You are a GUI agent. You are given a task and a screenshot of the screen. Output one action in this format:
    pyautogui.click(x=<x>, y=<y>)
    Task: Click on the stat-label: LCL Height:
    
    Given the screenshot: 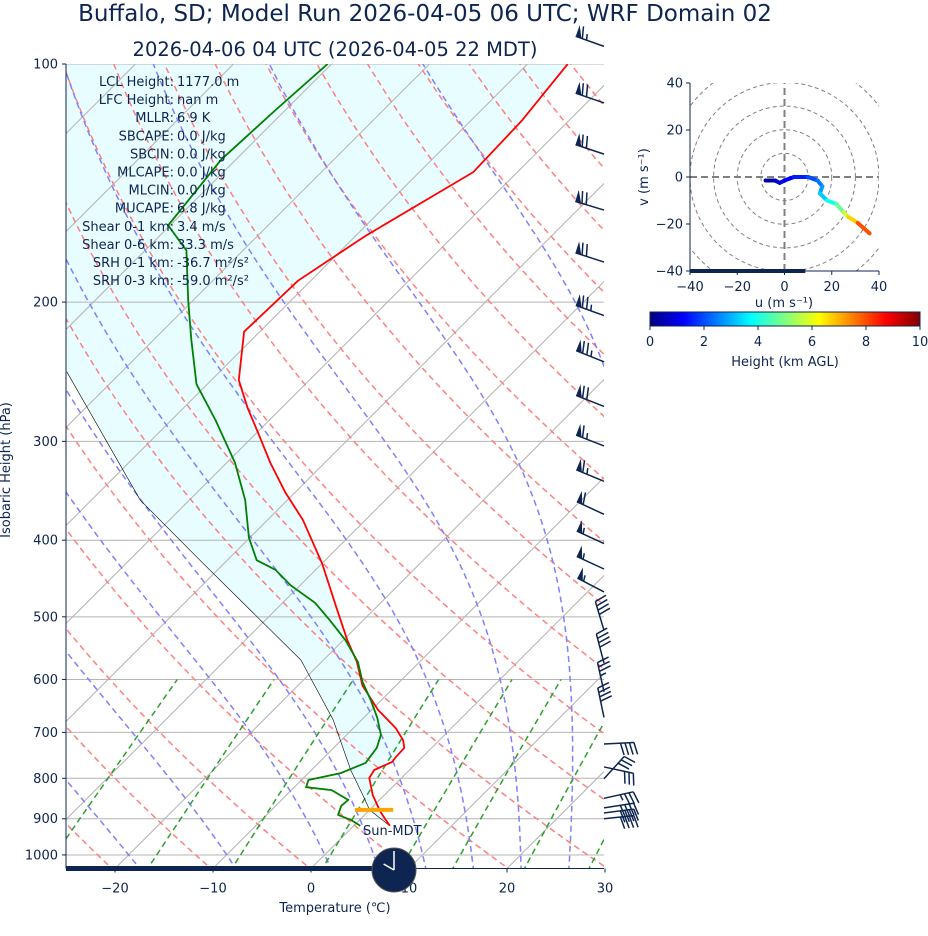 What is the action you would take?
    pyautogui.click(x=136, y=82)
    